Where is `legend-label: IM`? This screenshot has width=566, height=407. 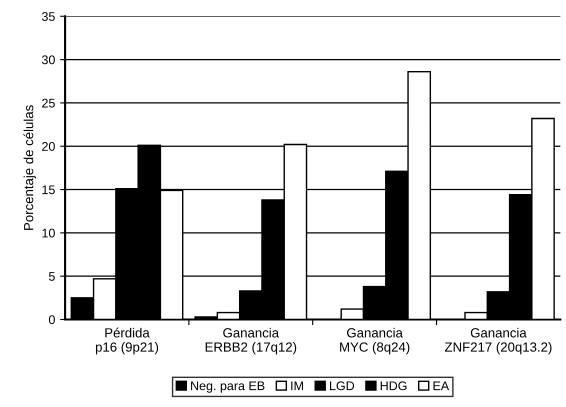 legend-label: IM is located at coordinates (297, 386).